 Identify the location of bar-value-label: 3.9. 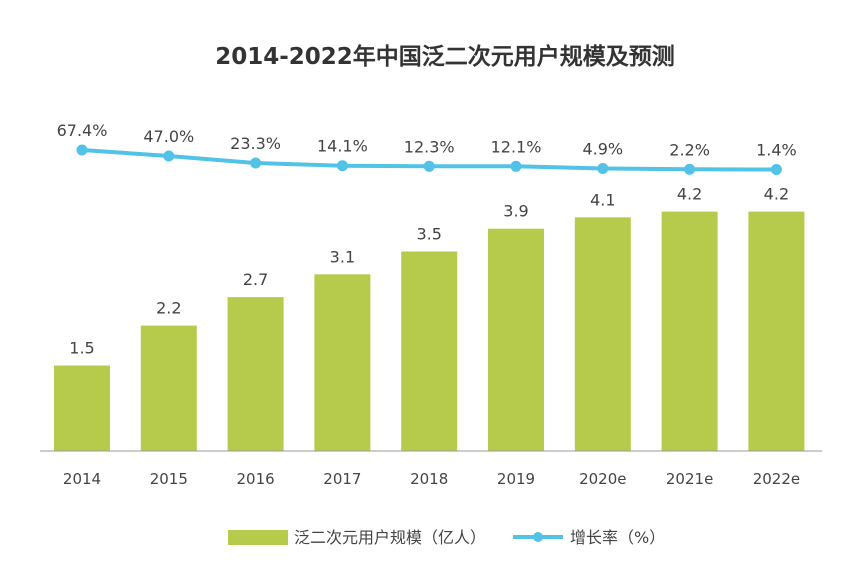
(515, 211).